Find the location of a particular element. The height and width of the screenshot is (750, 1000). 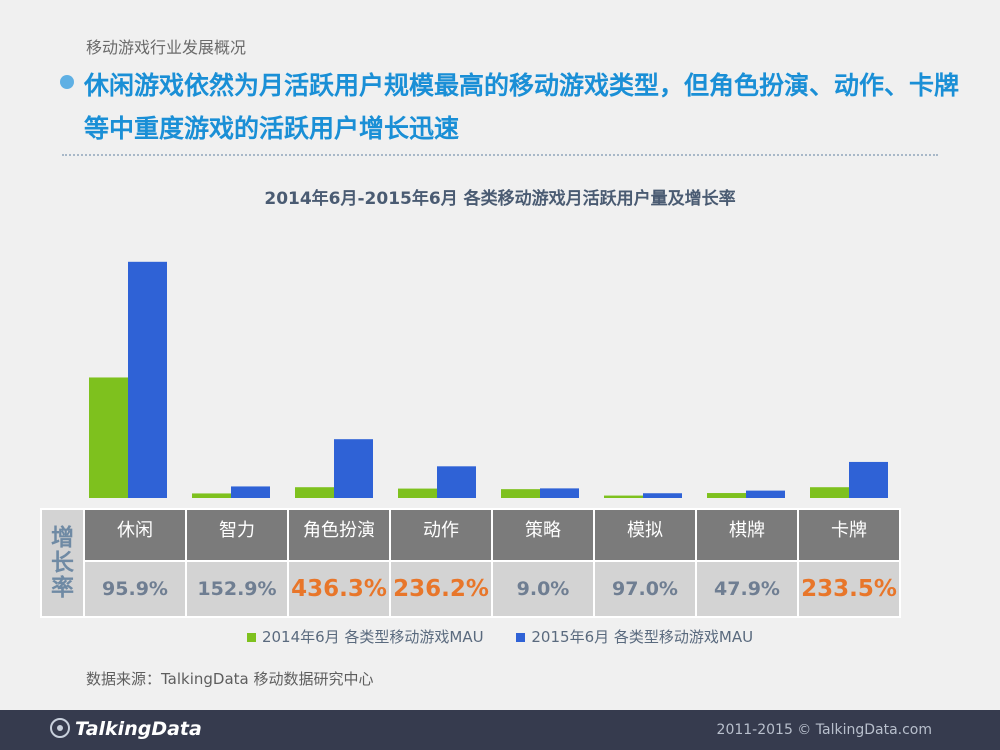

category-label: 模拟 is located at coordinates (645, 535).